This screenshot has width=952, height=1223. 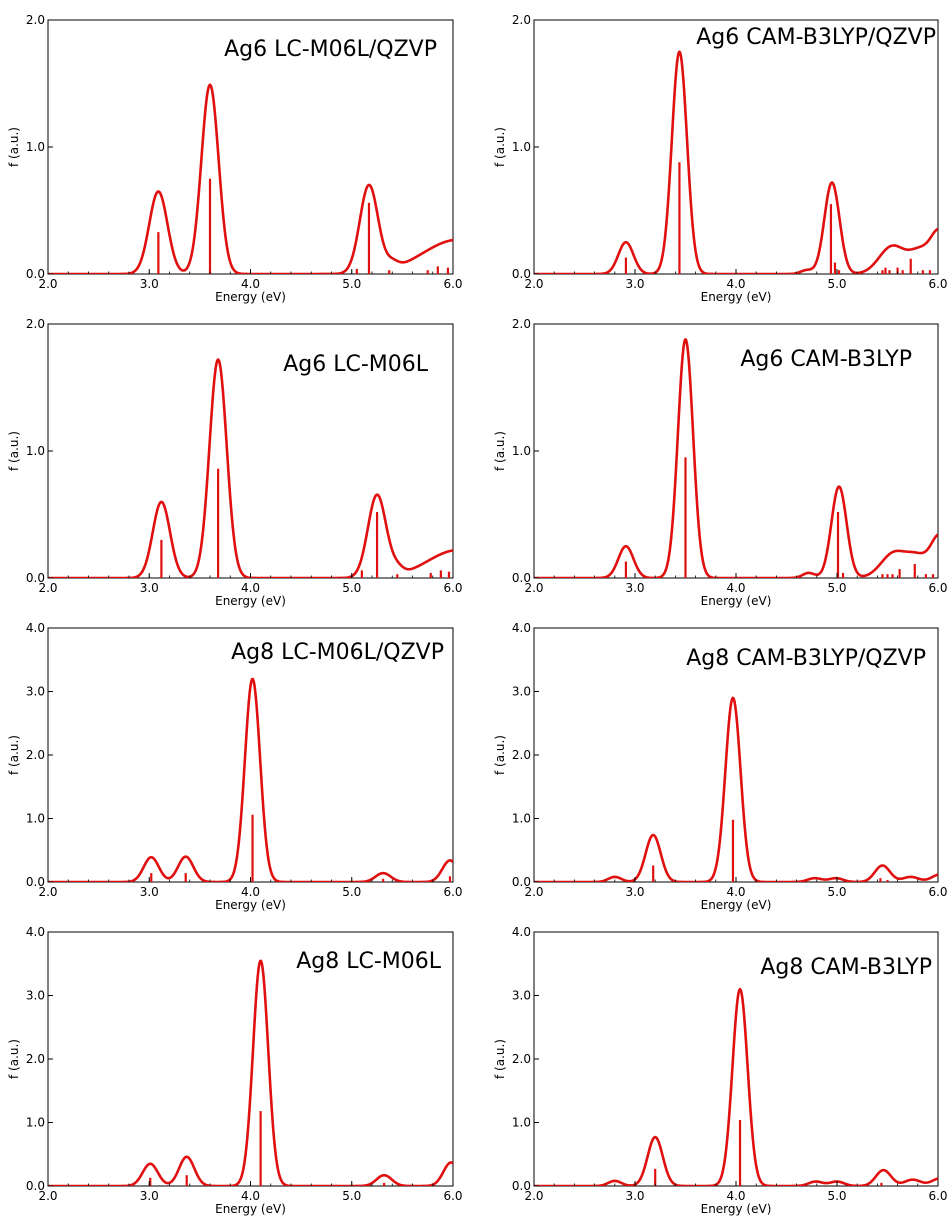 What do you see at coordinates (337, 652) in the screenshot?
I see `panel-title: Ag8 LC-M06L/QZVP` at bounding box center [337, 652].